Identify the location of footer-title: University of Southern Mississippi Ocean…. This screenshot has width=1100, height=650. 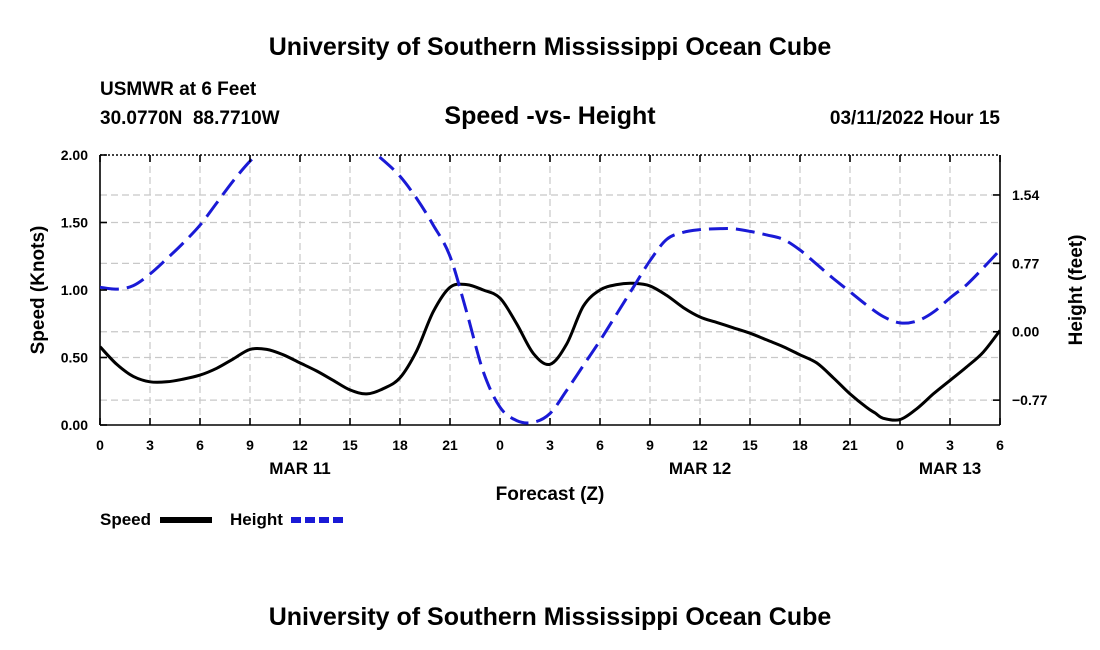
(550, 617).